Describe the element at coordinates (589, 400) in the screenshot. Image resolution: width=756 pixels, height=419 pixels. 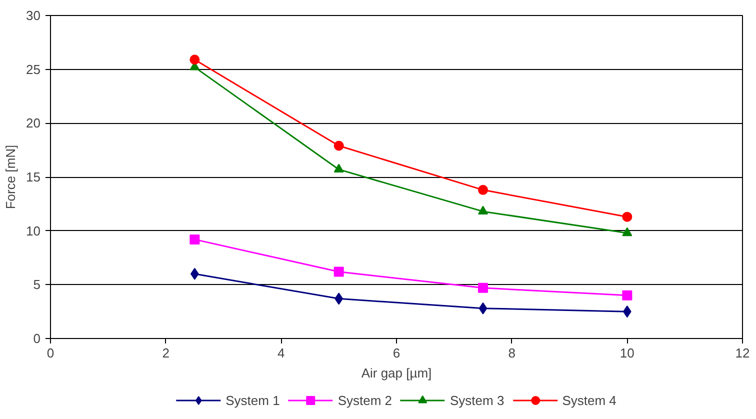
I see `legend-label: System 4` at that location.